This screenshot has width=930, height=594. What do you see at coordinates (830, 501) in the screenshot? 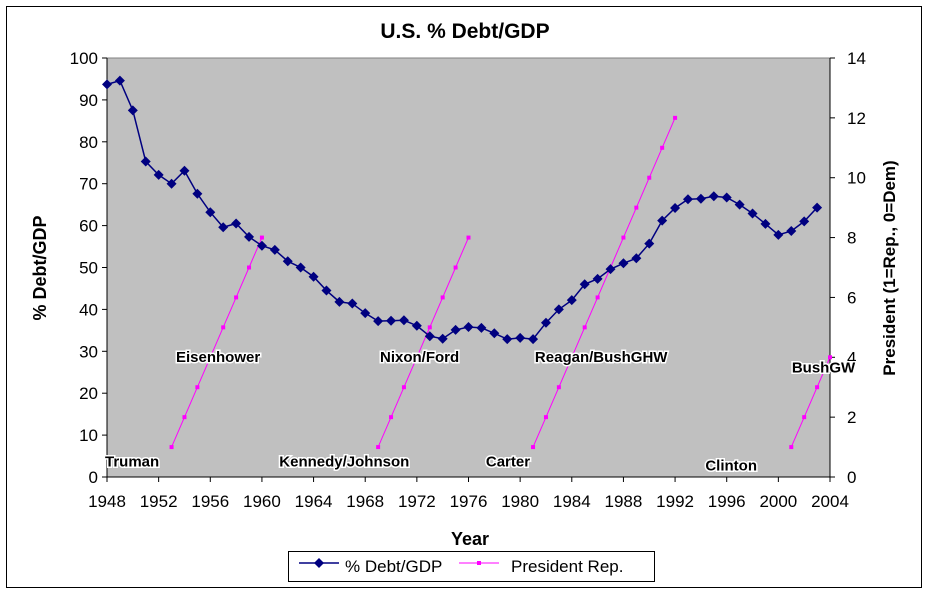
I see `x-tick-label: 2004` at bounding box center [830, 501].